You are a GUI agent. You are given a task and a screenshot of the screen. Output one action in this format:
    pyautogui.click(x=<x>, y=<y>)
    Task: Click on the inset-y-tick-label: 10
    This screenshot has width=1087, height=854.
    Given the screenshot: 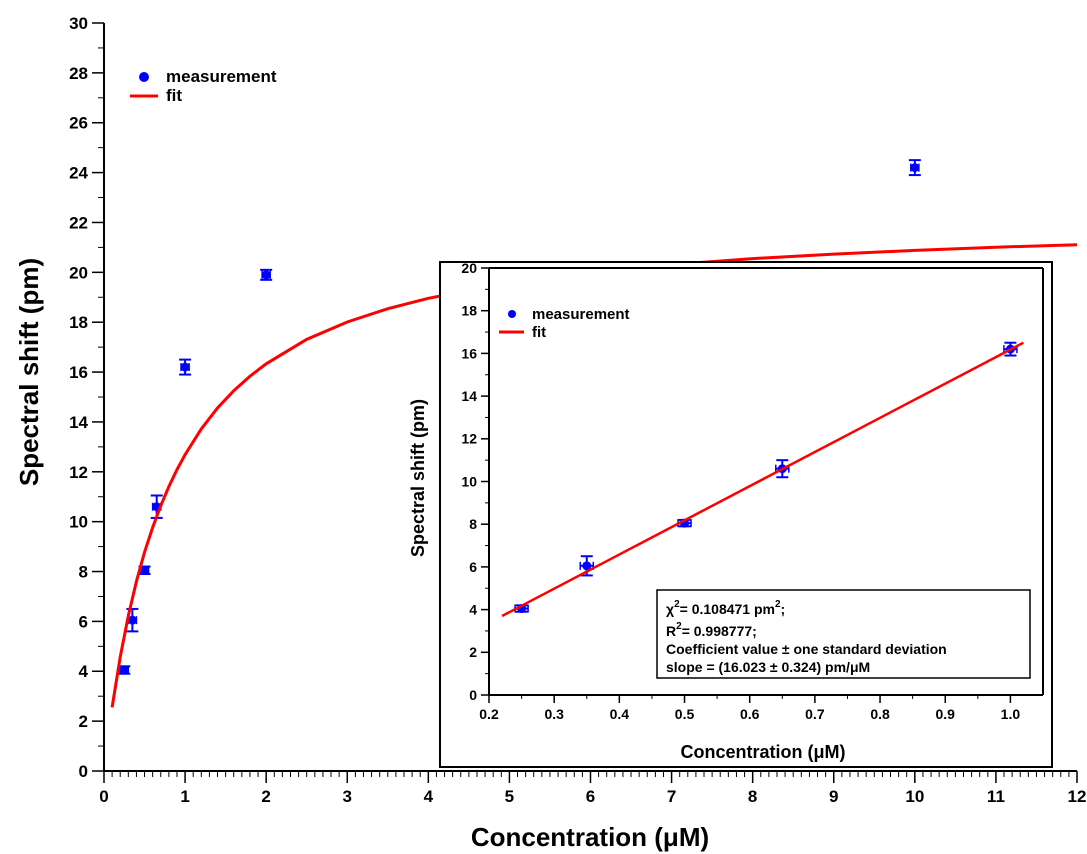 What is the action you would take?
    pyautogui.click(x=469, y=481)
    